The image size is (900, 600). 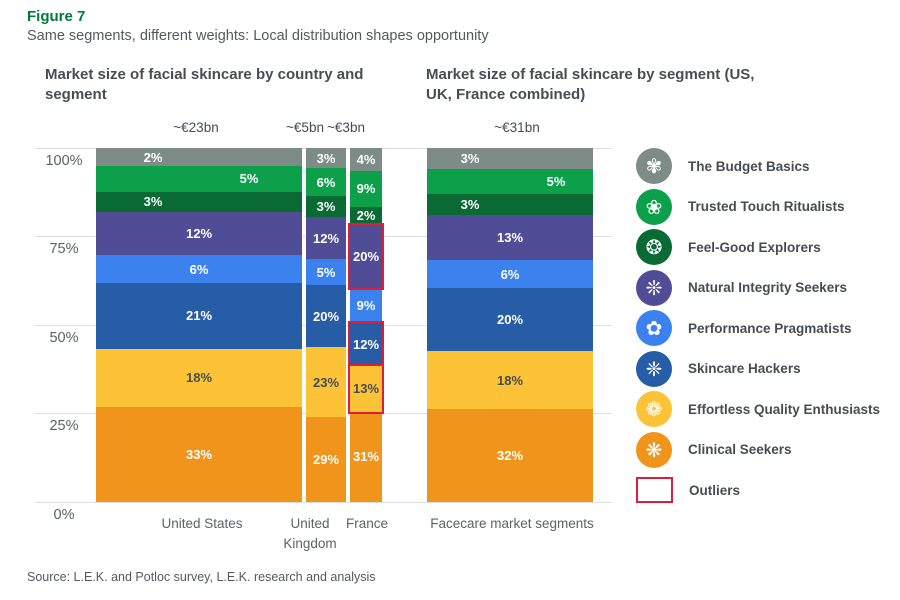 I want to click on flower-glyph: ❂, so click(x=654, y=247).